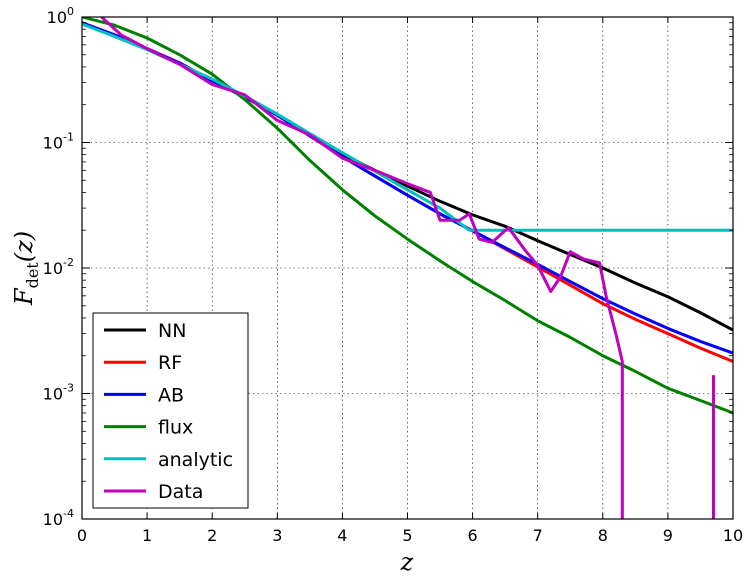 The height and width of the screenshot is (580, 747). I want to click on x-axis-label: z, so click(407, 562).